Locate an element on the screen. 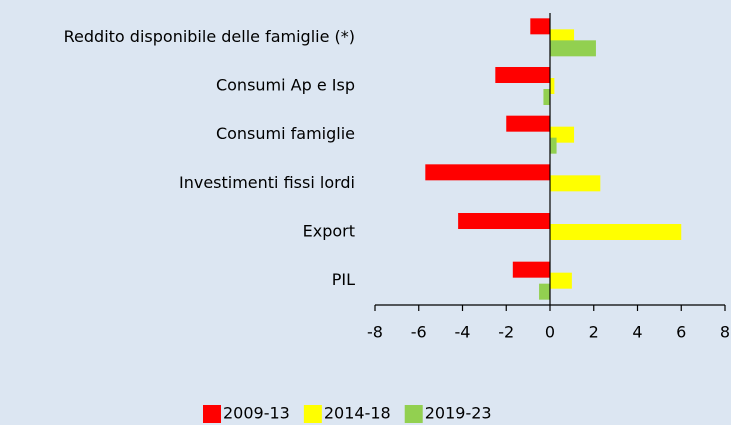 This screenshot has width=731, height=425. x-tick-label: -6 is located at coordinates (419, 332).